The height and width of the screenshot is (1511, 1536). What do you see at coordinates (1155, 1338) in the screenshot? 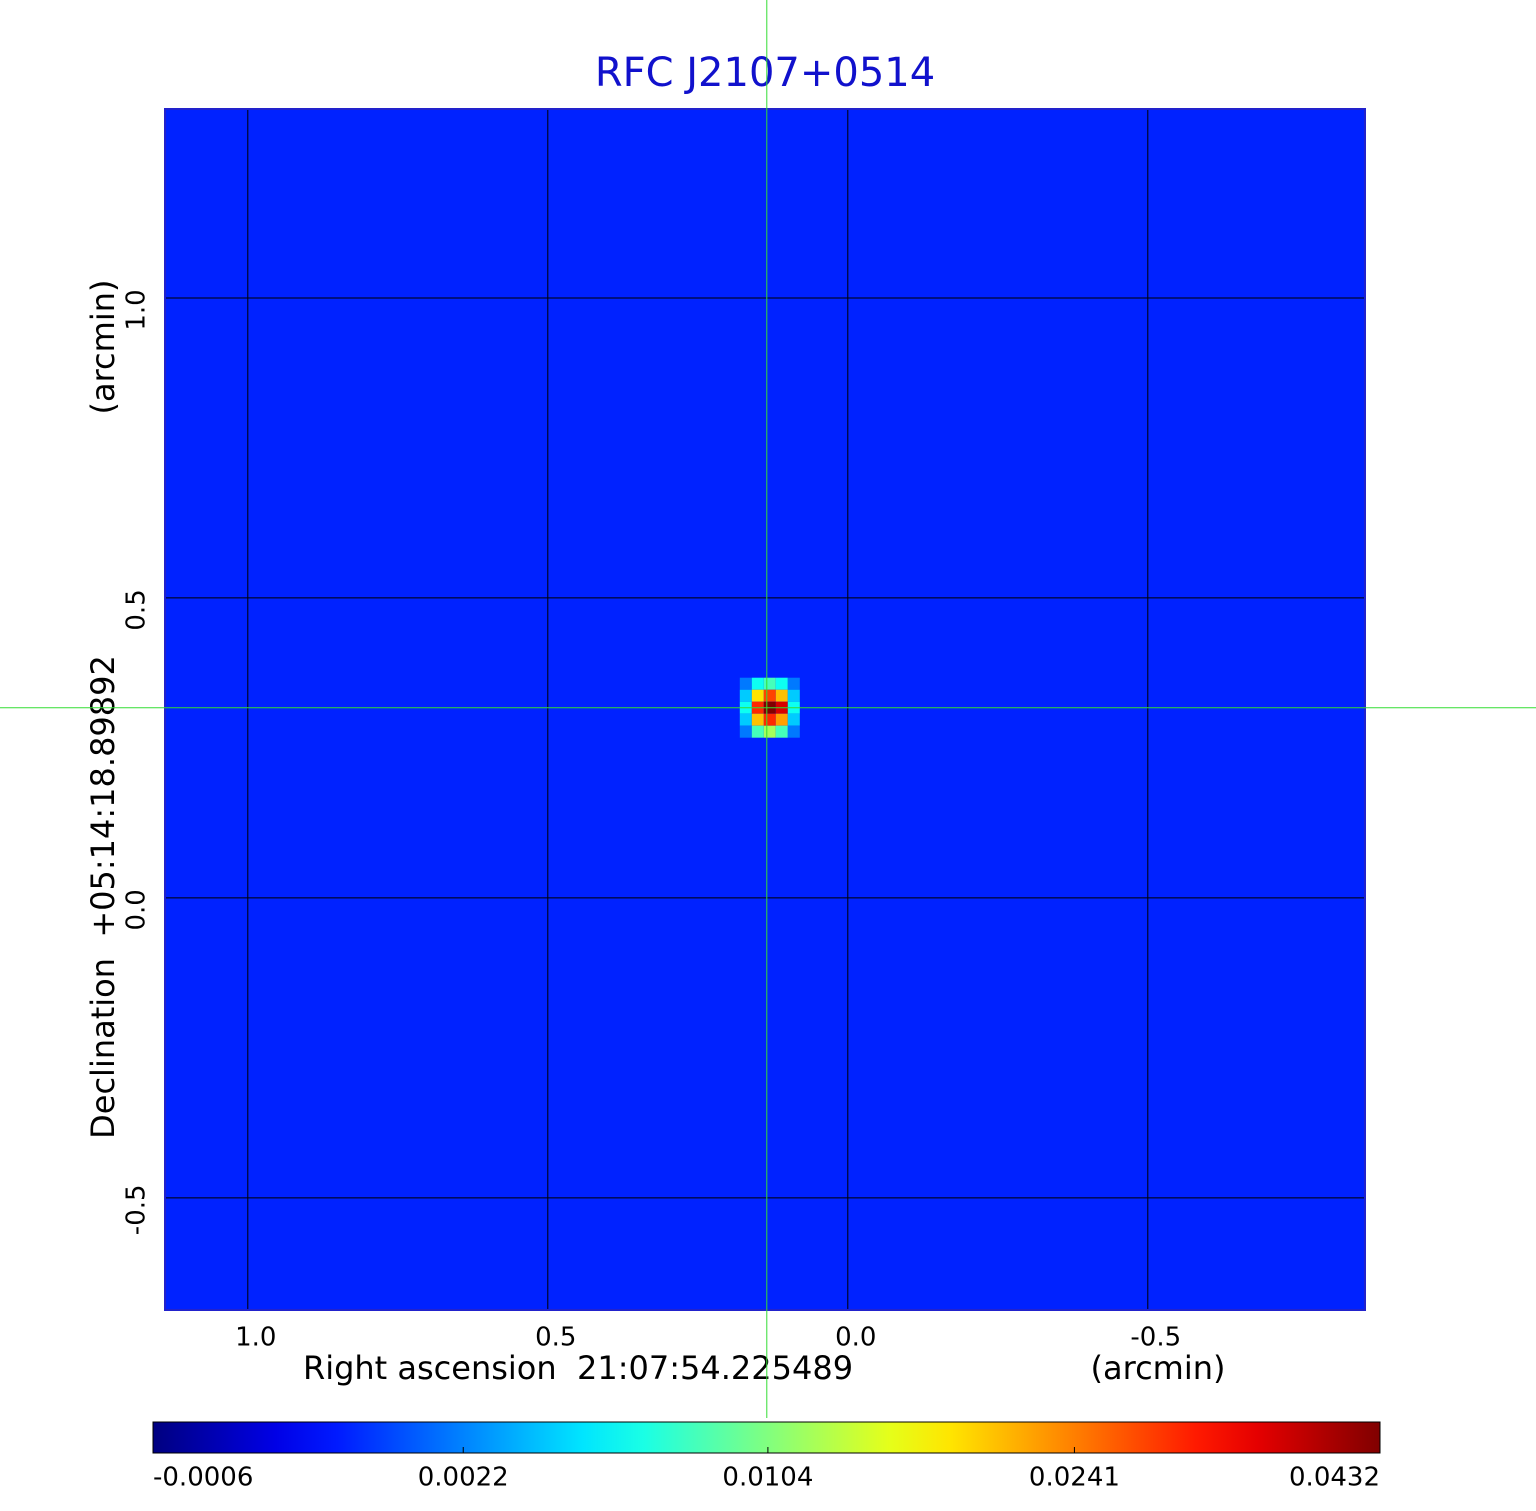
I see `x-tick-label: -0.5` at bounding box center [1155, 1338].